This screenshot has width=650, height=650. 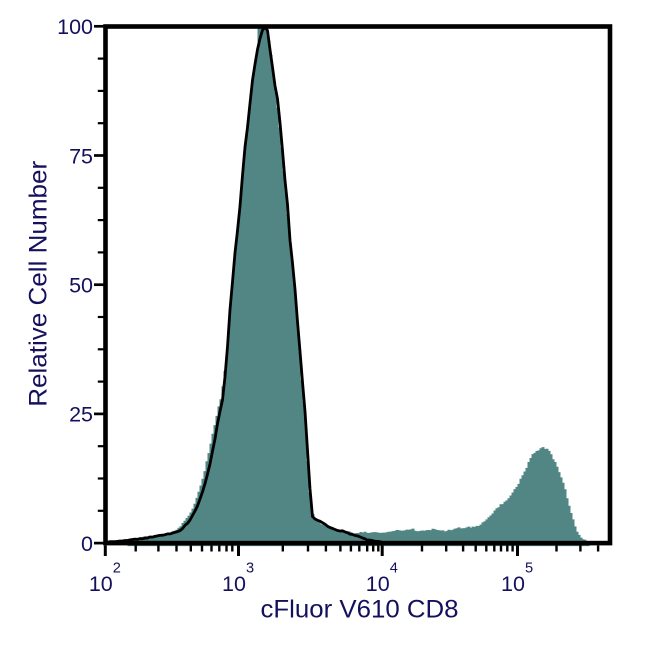 I want to click on svg-text: 25, so click(x=81, y=415).